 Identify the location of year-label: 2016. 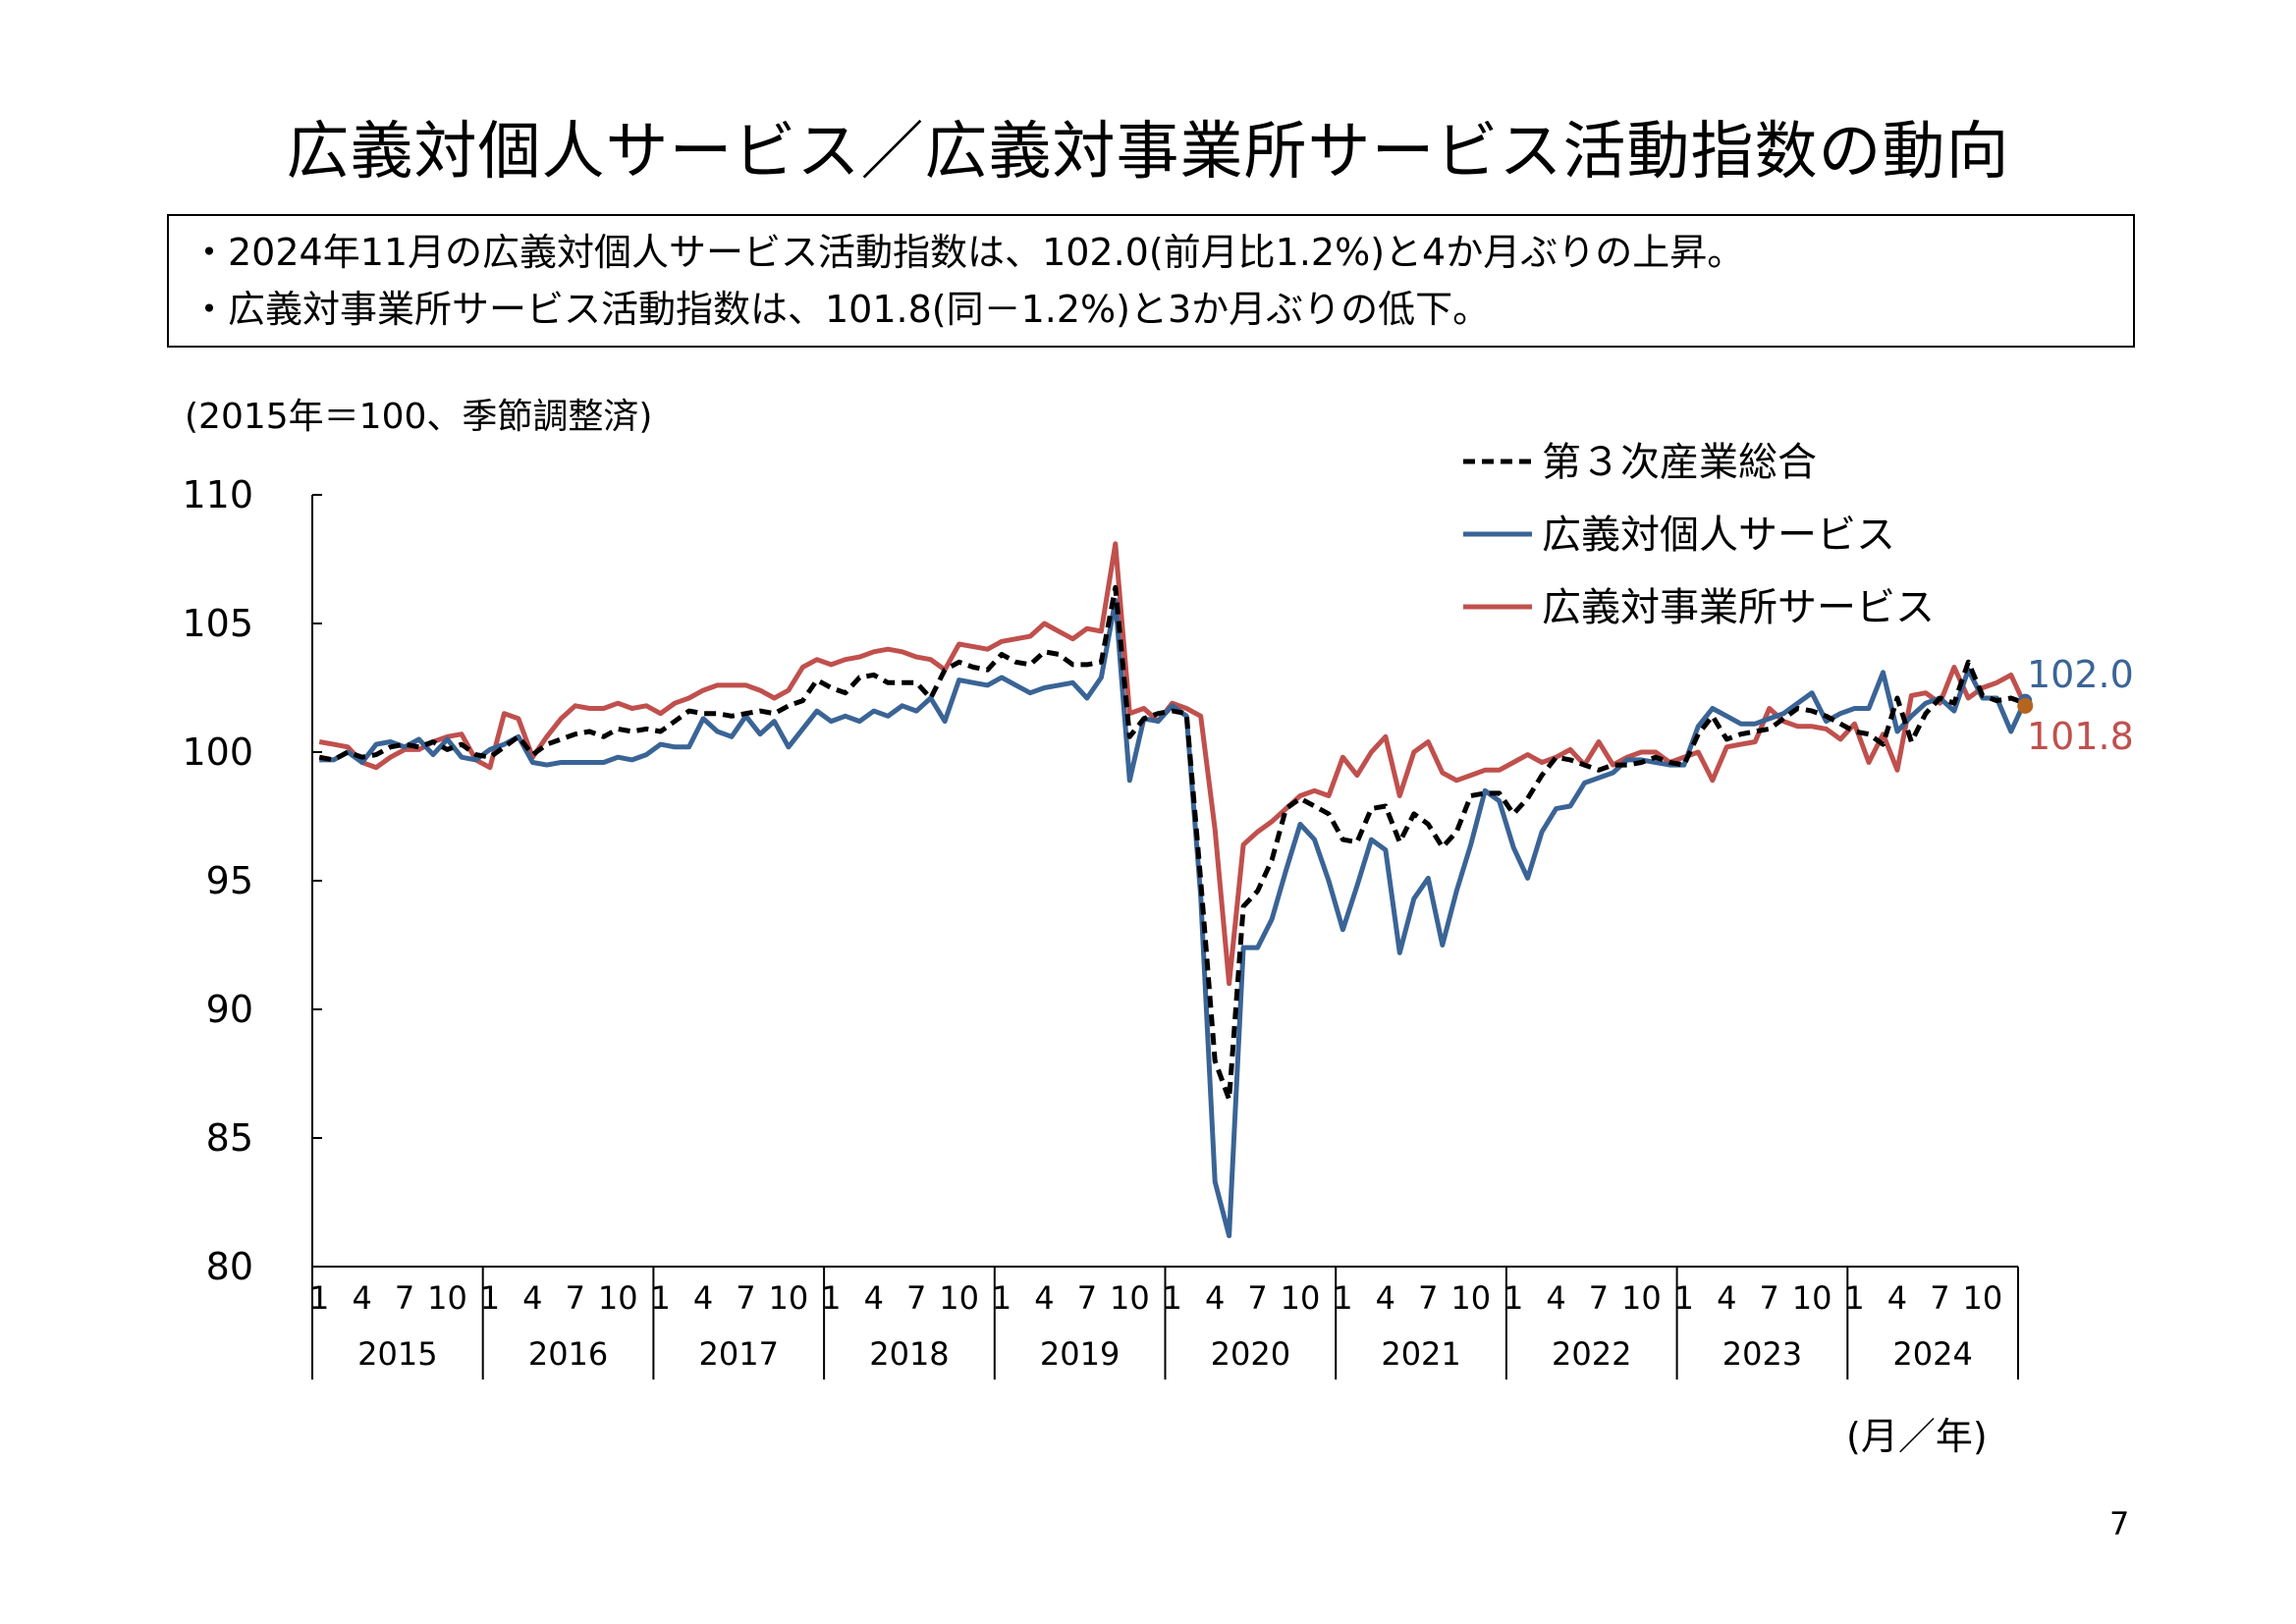
(568, 1354).